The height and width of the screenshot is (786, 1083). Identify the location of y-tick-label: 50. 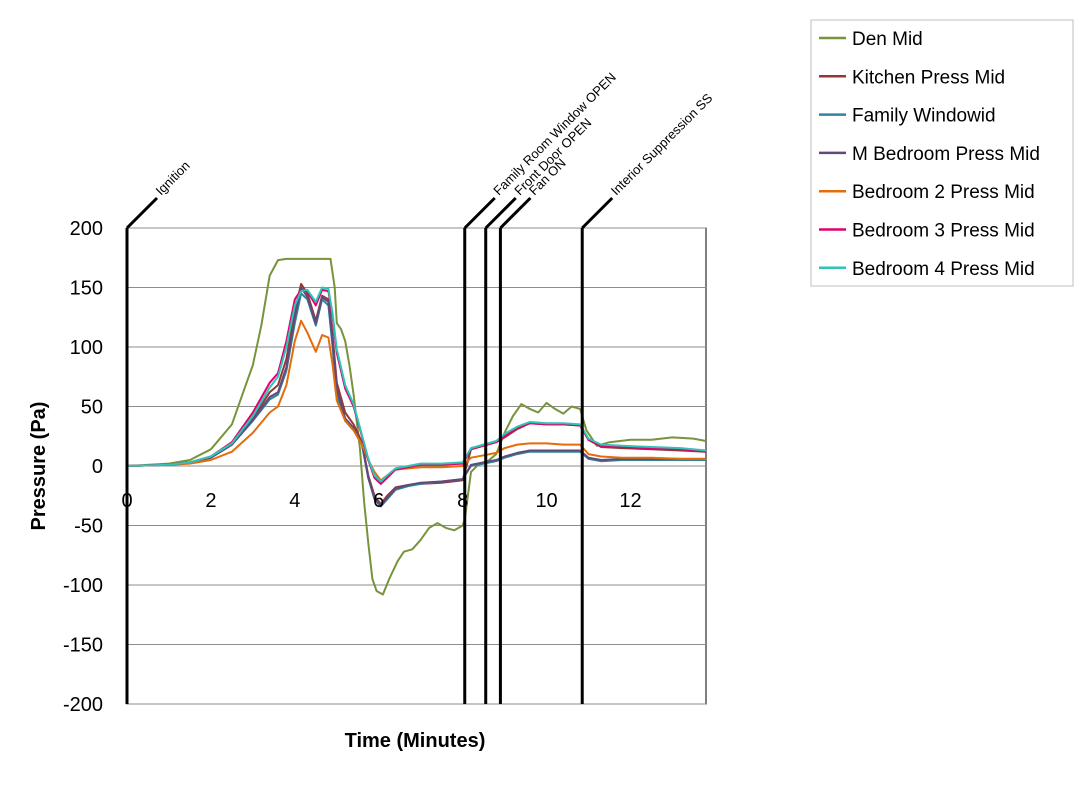
(92, 408).